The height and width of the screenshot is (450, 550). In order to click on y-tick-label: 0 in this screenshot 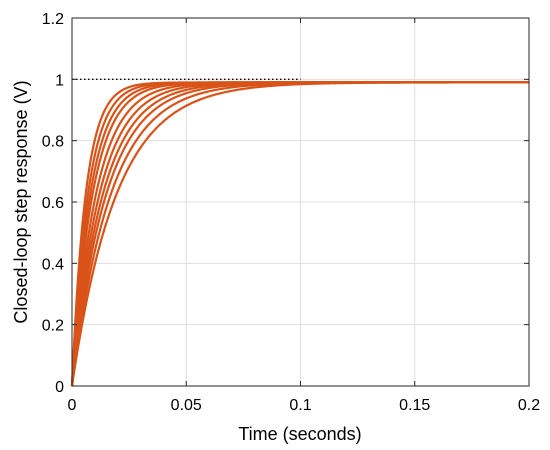, I will do `click(59, 387)`.